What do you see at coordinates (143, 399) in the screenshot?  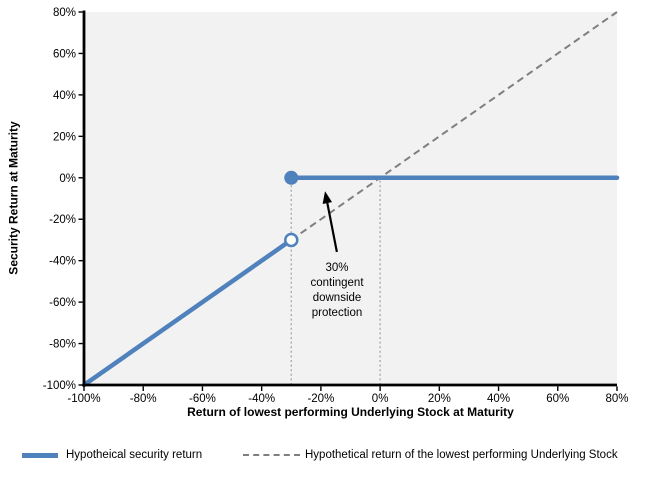 I see `x-tick-label: -80%` at bounding box center [143, 399].